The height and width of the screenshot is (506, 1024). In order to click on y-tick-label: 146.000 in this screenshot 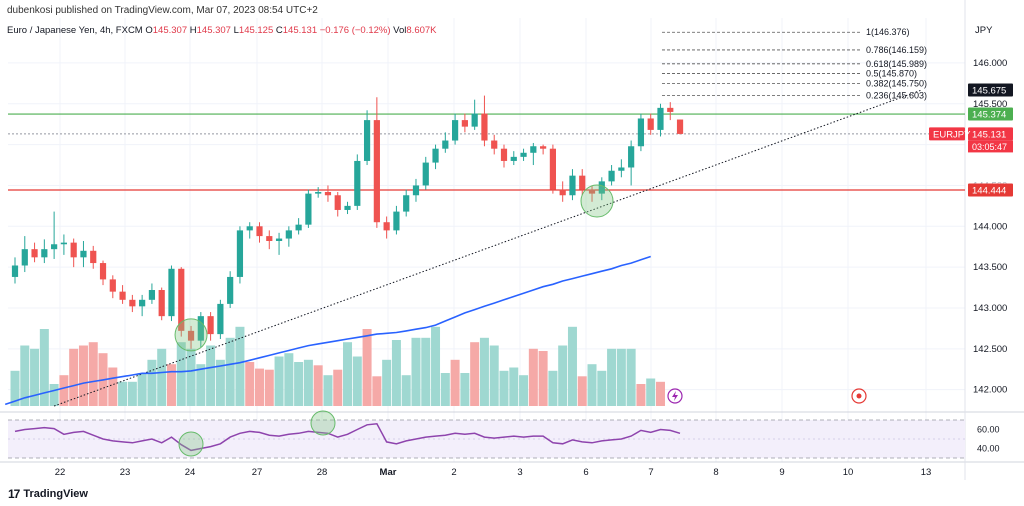, I will do `click(990, 63)`.